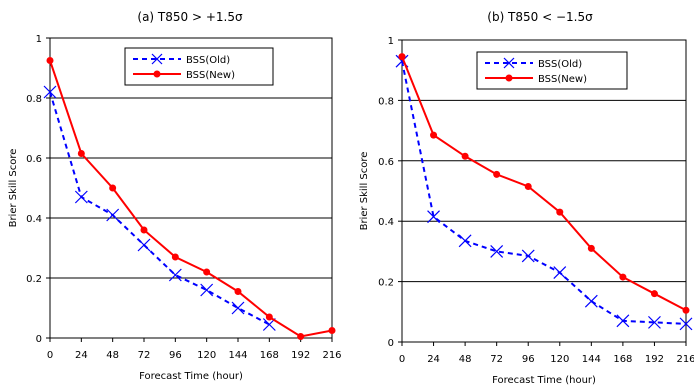  Describe the element at coordinates (540, 17) in the screenshot. I see `chart-title: (b) T850 < −1.5σ` at that location.